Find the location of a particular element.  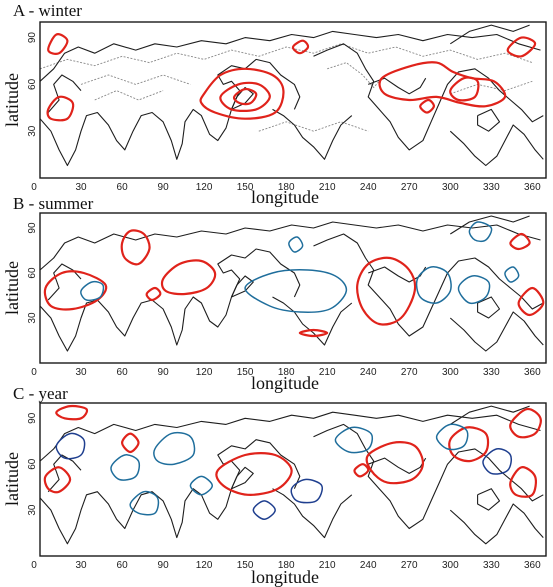

x-tick-label: 300 is located at coordinates (450, 372).